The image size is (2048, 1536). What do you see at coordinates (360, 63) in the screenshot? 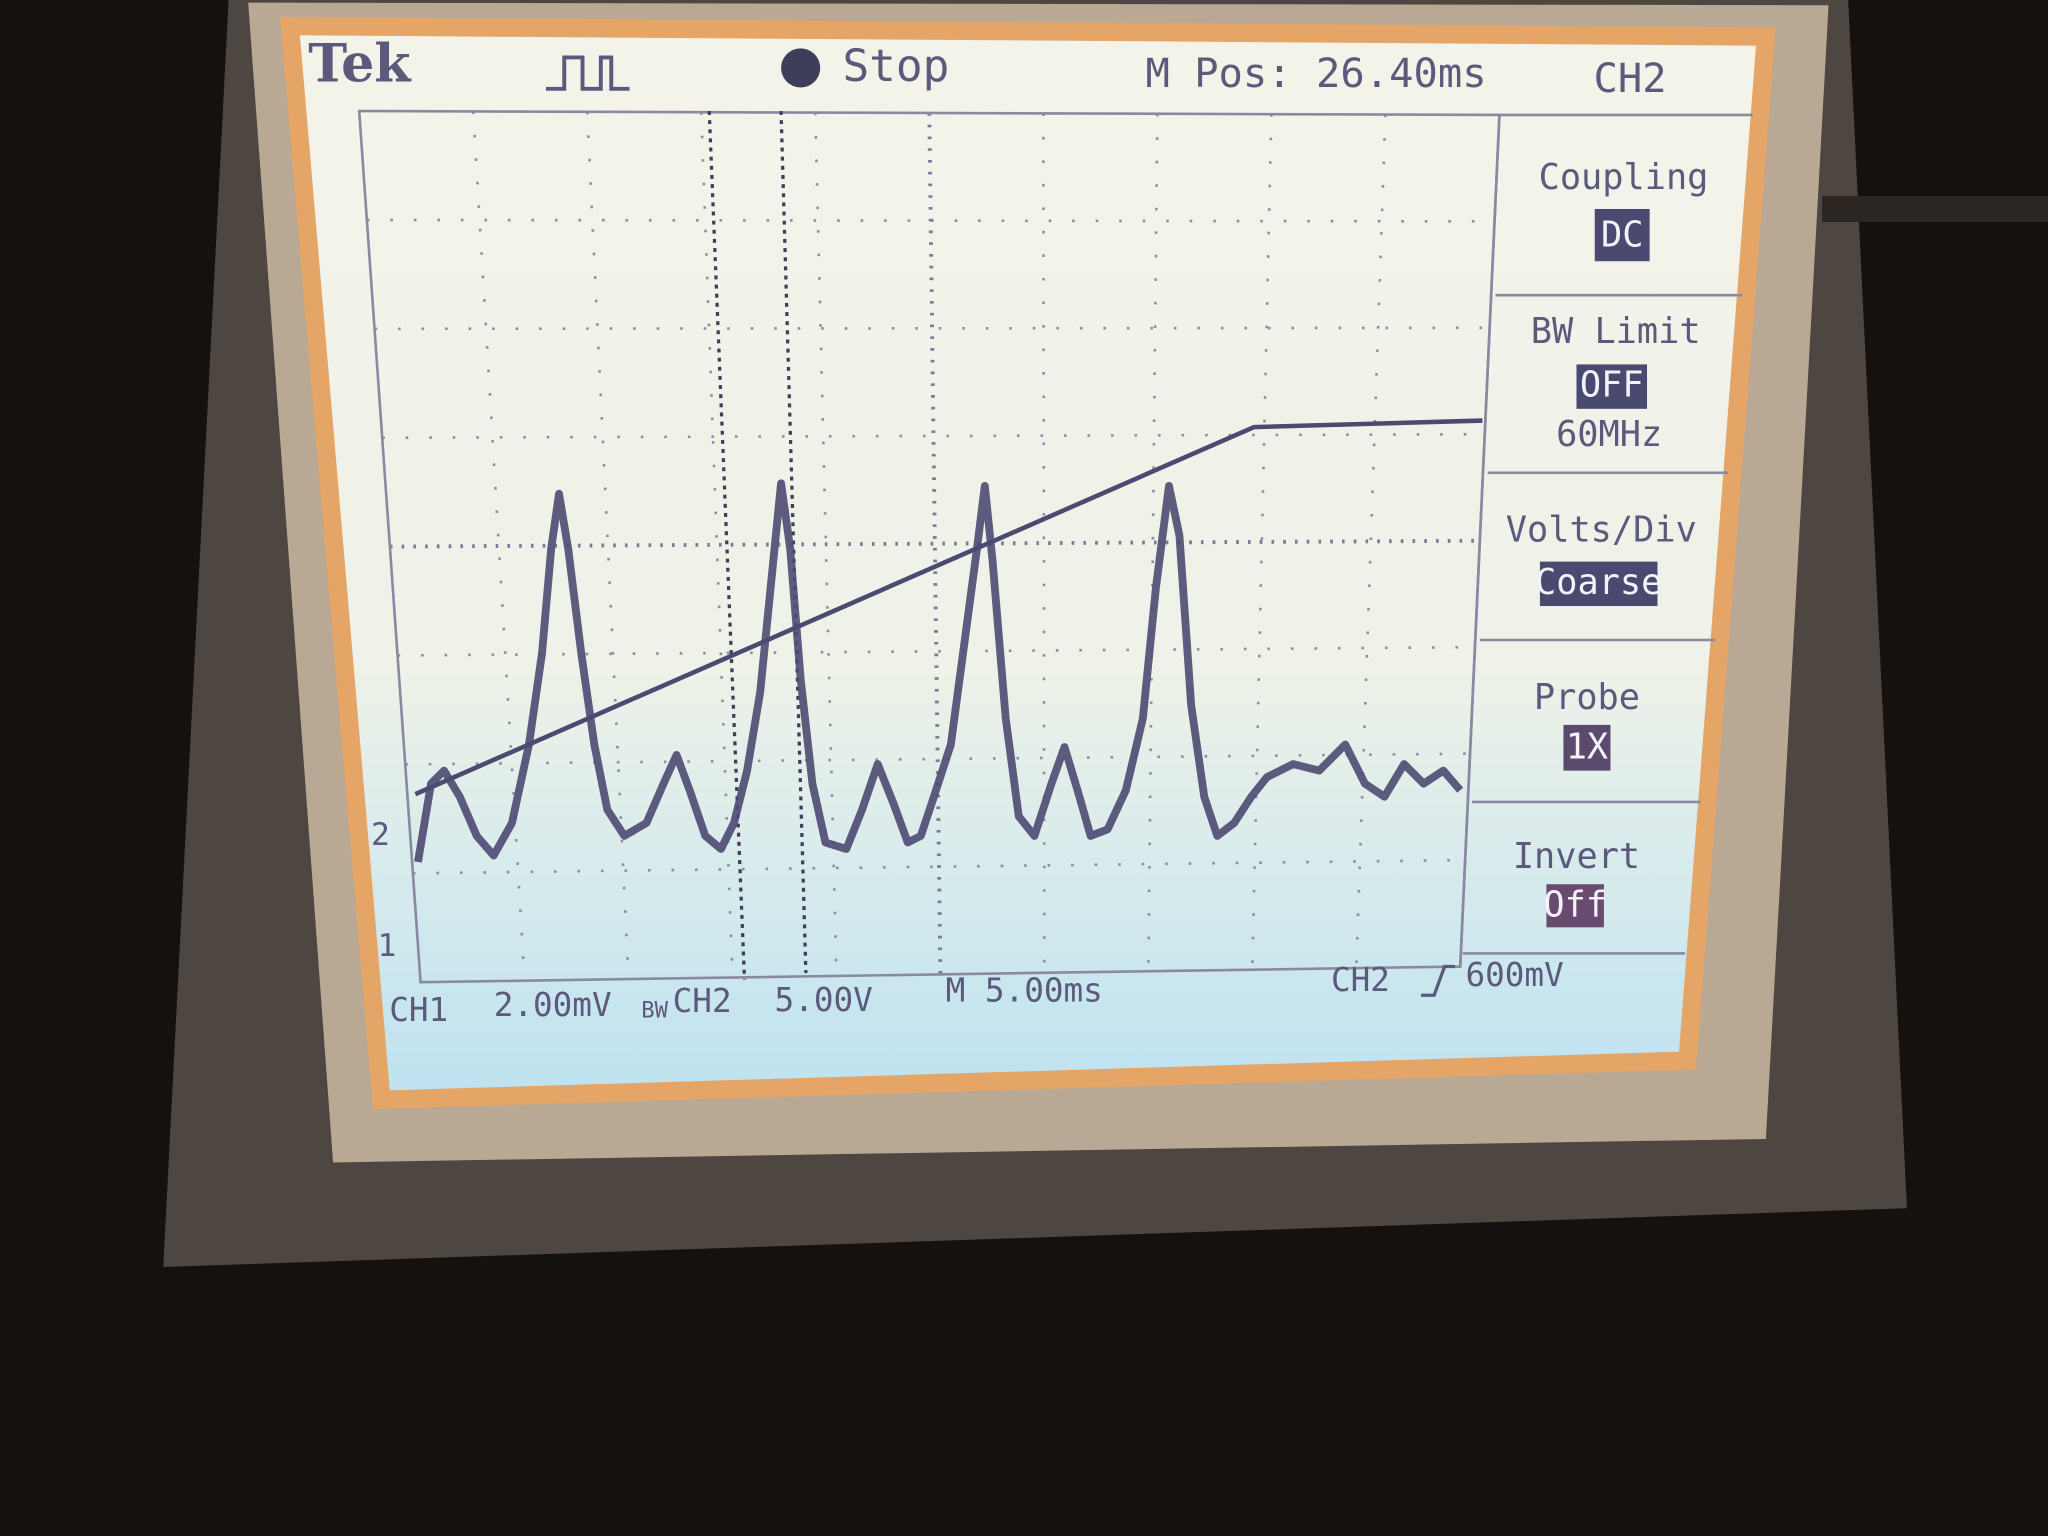
I see `brand: Tek` at bounding box center [360, 63].